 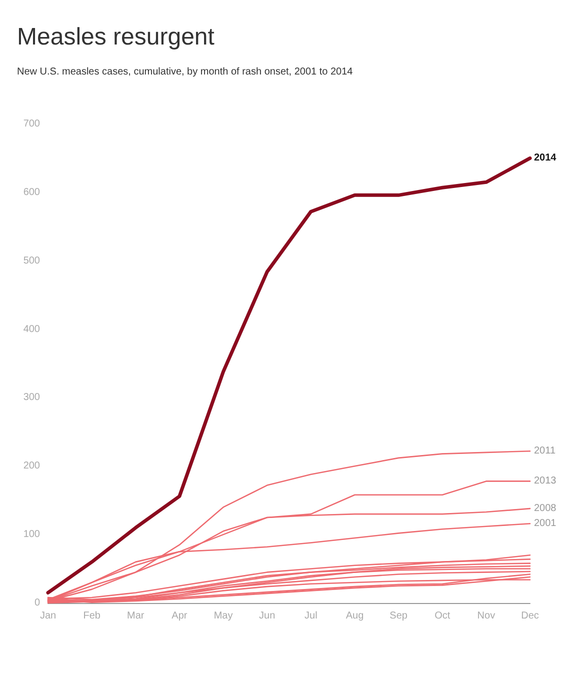 I want to click on series-label: 2014, so click(x=545, y=158).